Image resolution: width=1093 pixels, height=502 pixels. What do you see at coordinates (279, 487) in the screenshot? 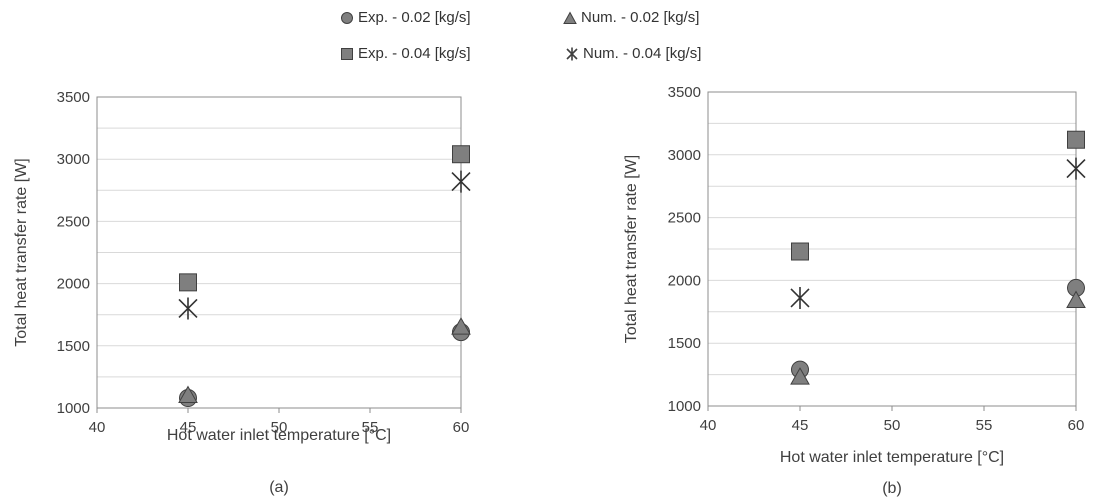
I see `panel-label: (a)` at bounding box center [279, 487].